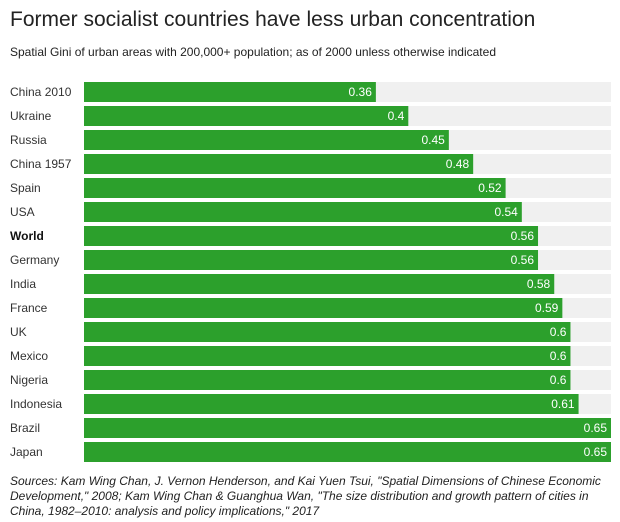  What do you see at coordinates (433, 140) in the screenshot?
I see `data-label: 0.45` at bounding box center [433, 140].